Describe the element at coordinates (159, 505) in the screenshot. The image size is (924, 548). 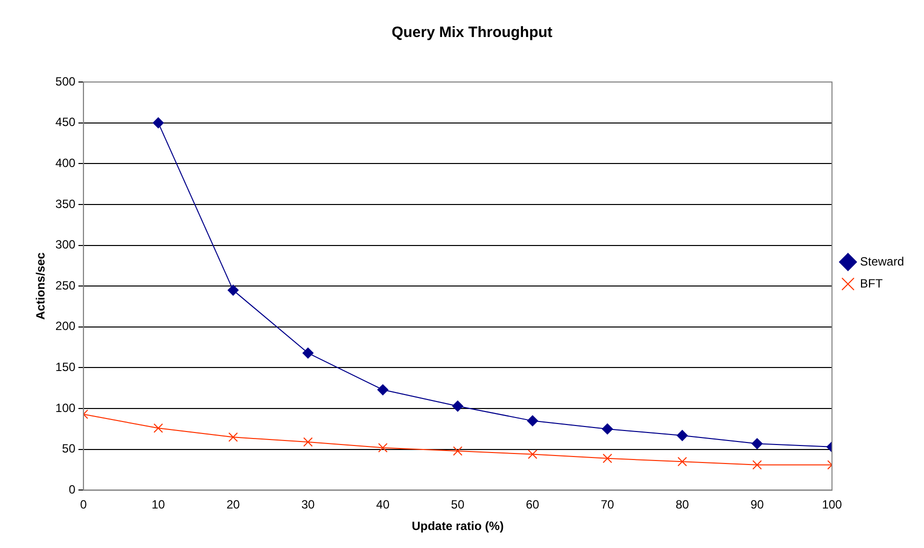
I see `x-tick-label: 10` at that location.